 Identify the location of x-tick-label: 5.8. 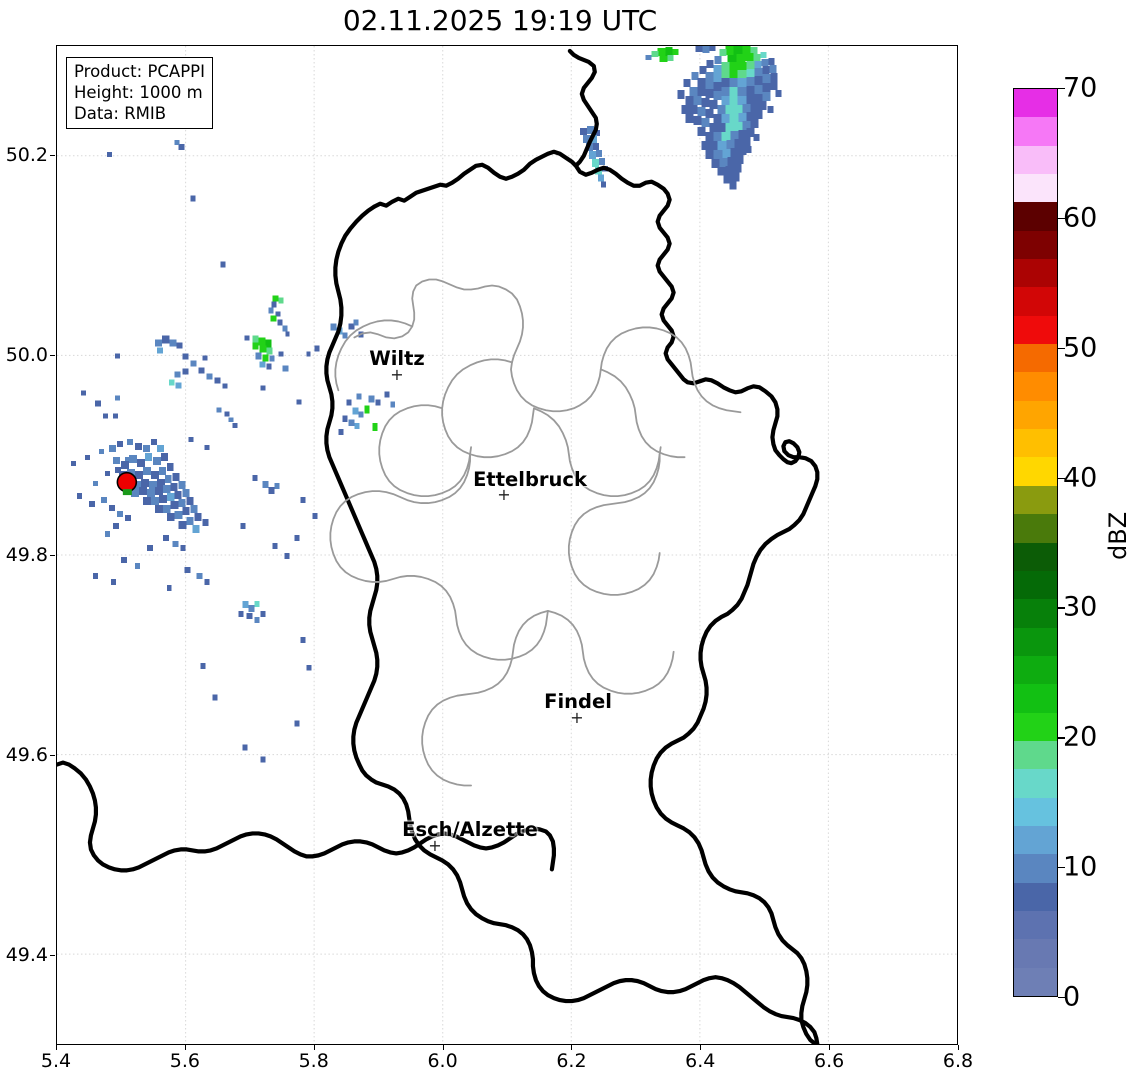
(313, 1061).